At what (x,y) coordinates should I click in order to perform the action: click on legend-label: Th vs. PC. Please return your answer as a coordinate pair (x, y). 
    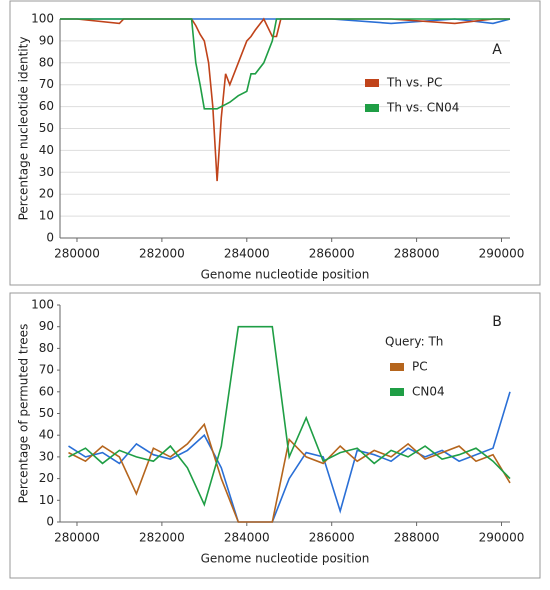
    Looking at the image, I should click on (414, 83).